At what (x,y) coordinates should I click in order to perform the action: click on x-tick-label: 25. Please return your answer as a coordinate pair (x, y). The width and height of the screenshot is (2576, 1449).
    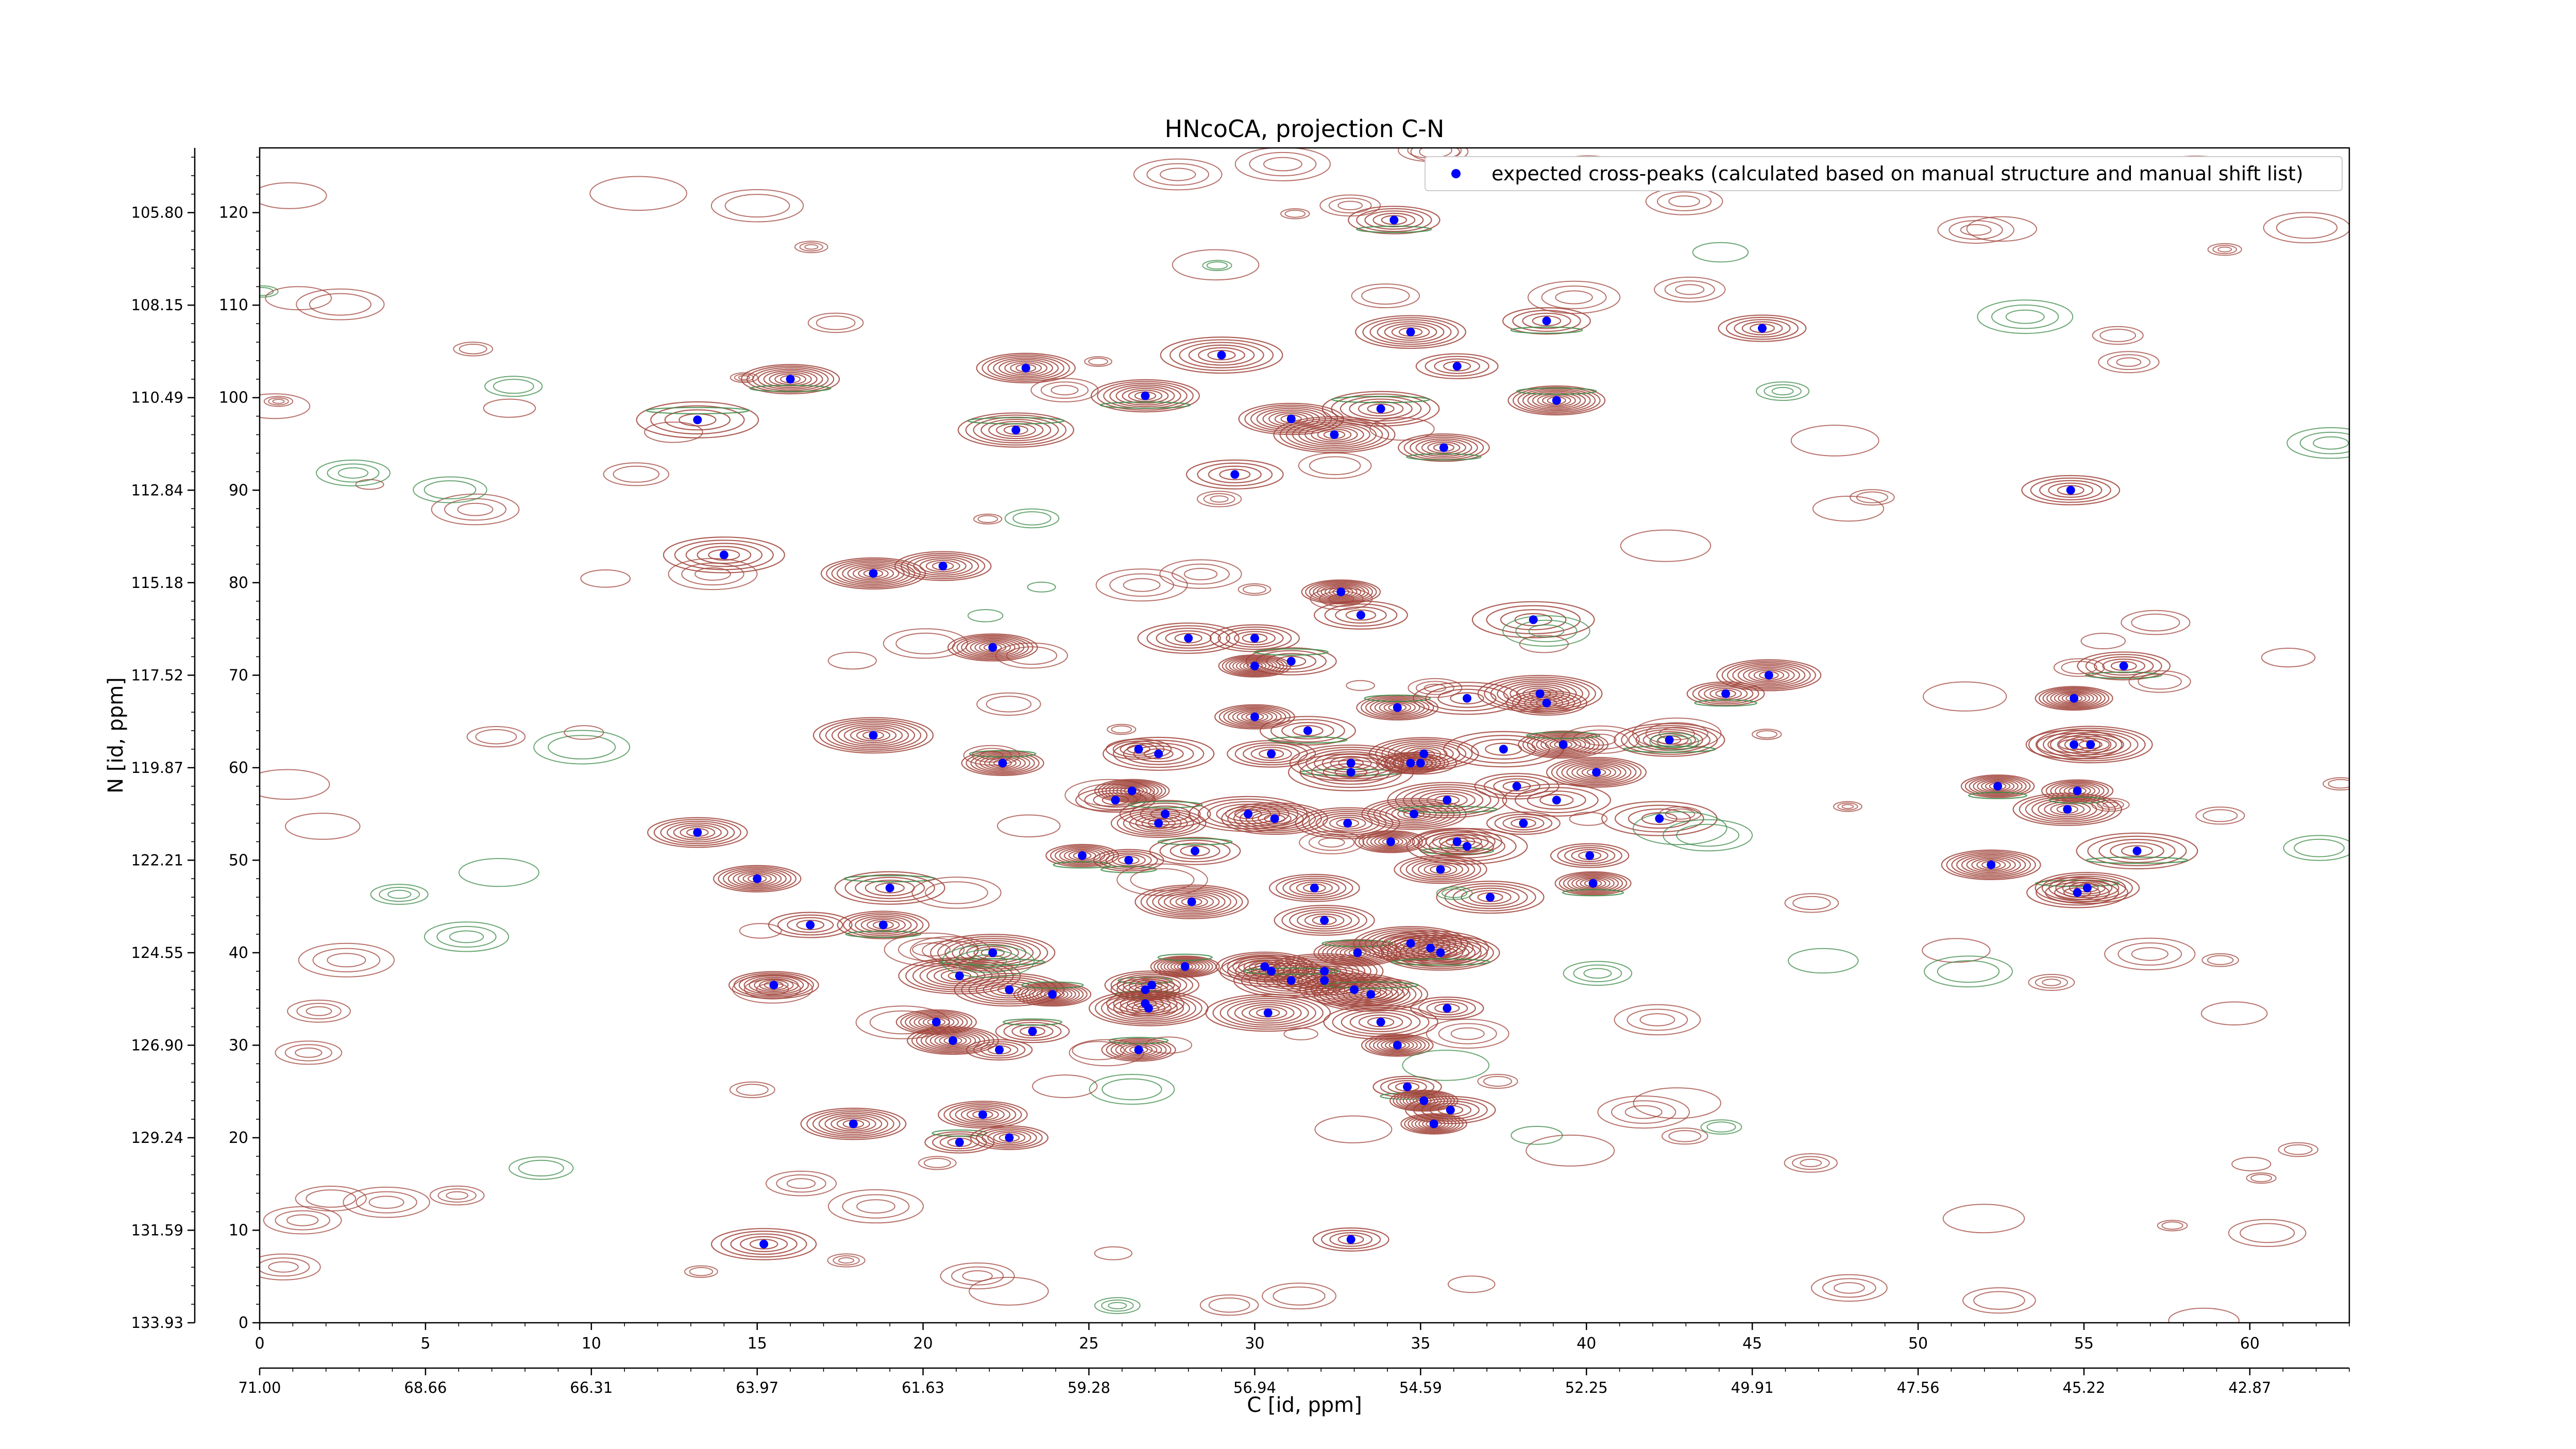
    Looking at the image, I should click on (1088, 1344).